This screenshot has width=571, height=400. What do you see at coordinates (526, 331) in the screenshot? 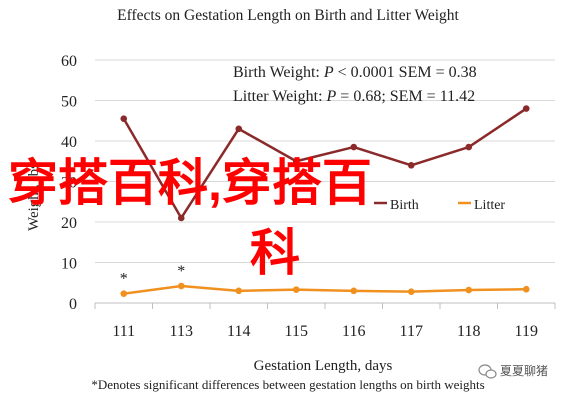
I see `x-tick-label: 119` at bounding box center [526, 331].